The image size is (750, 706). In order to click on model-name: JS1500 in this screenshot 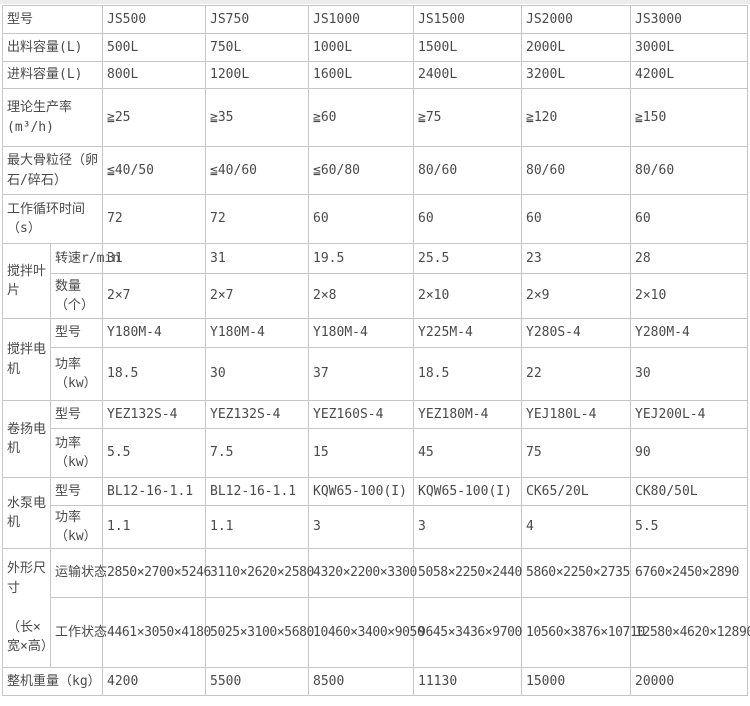, I will do `click(468, 19)`.